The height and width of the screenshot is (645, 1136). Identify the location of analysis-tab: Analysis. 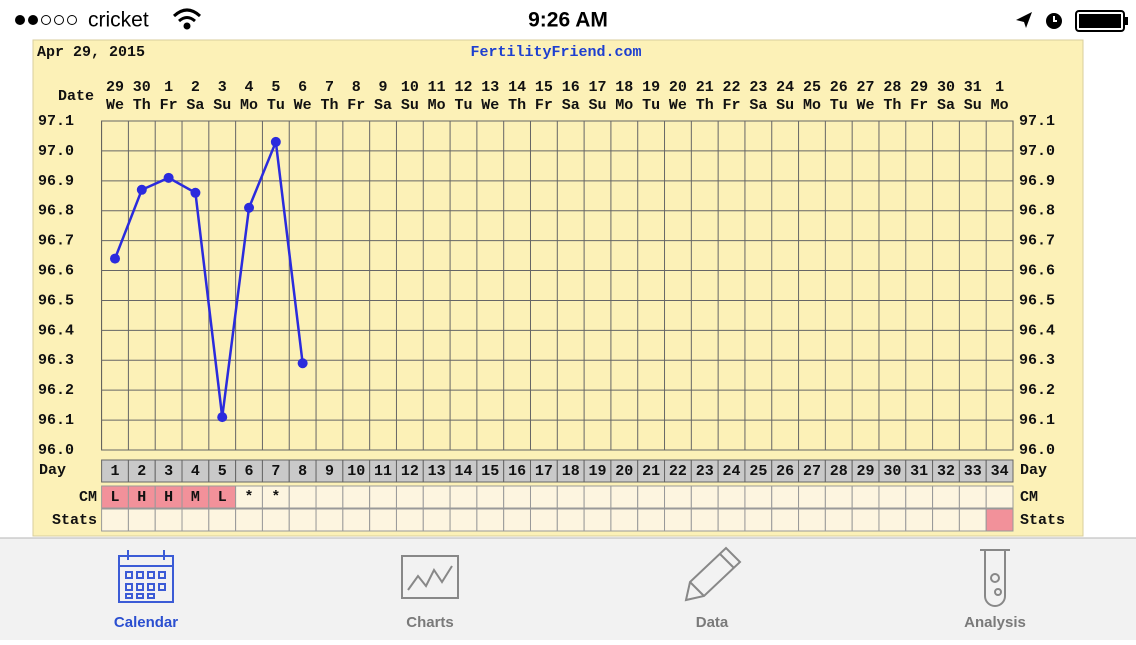
(995, 590).